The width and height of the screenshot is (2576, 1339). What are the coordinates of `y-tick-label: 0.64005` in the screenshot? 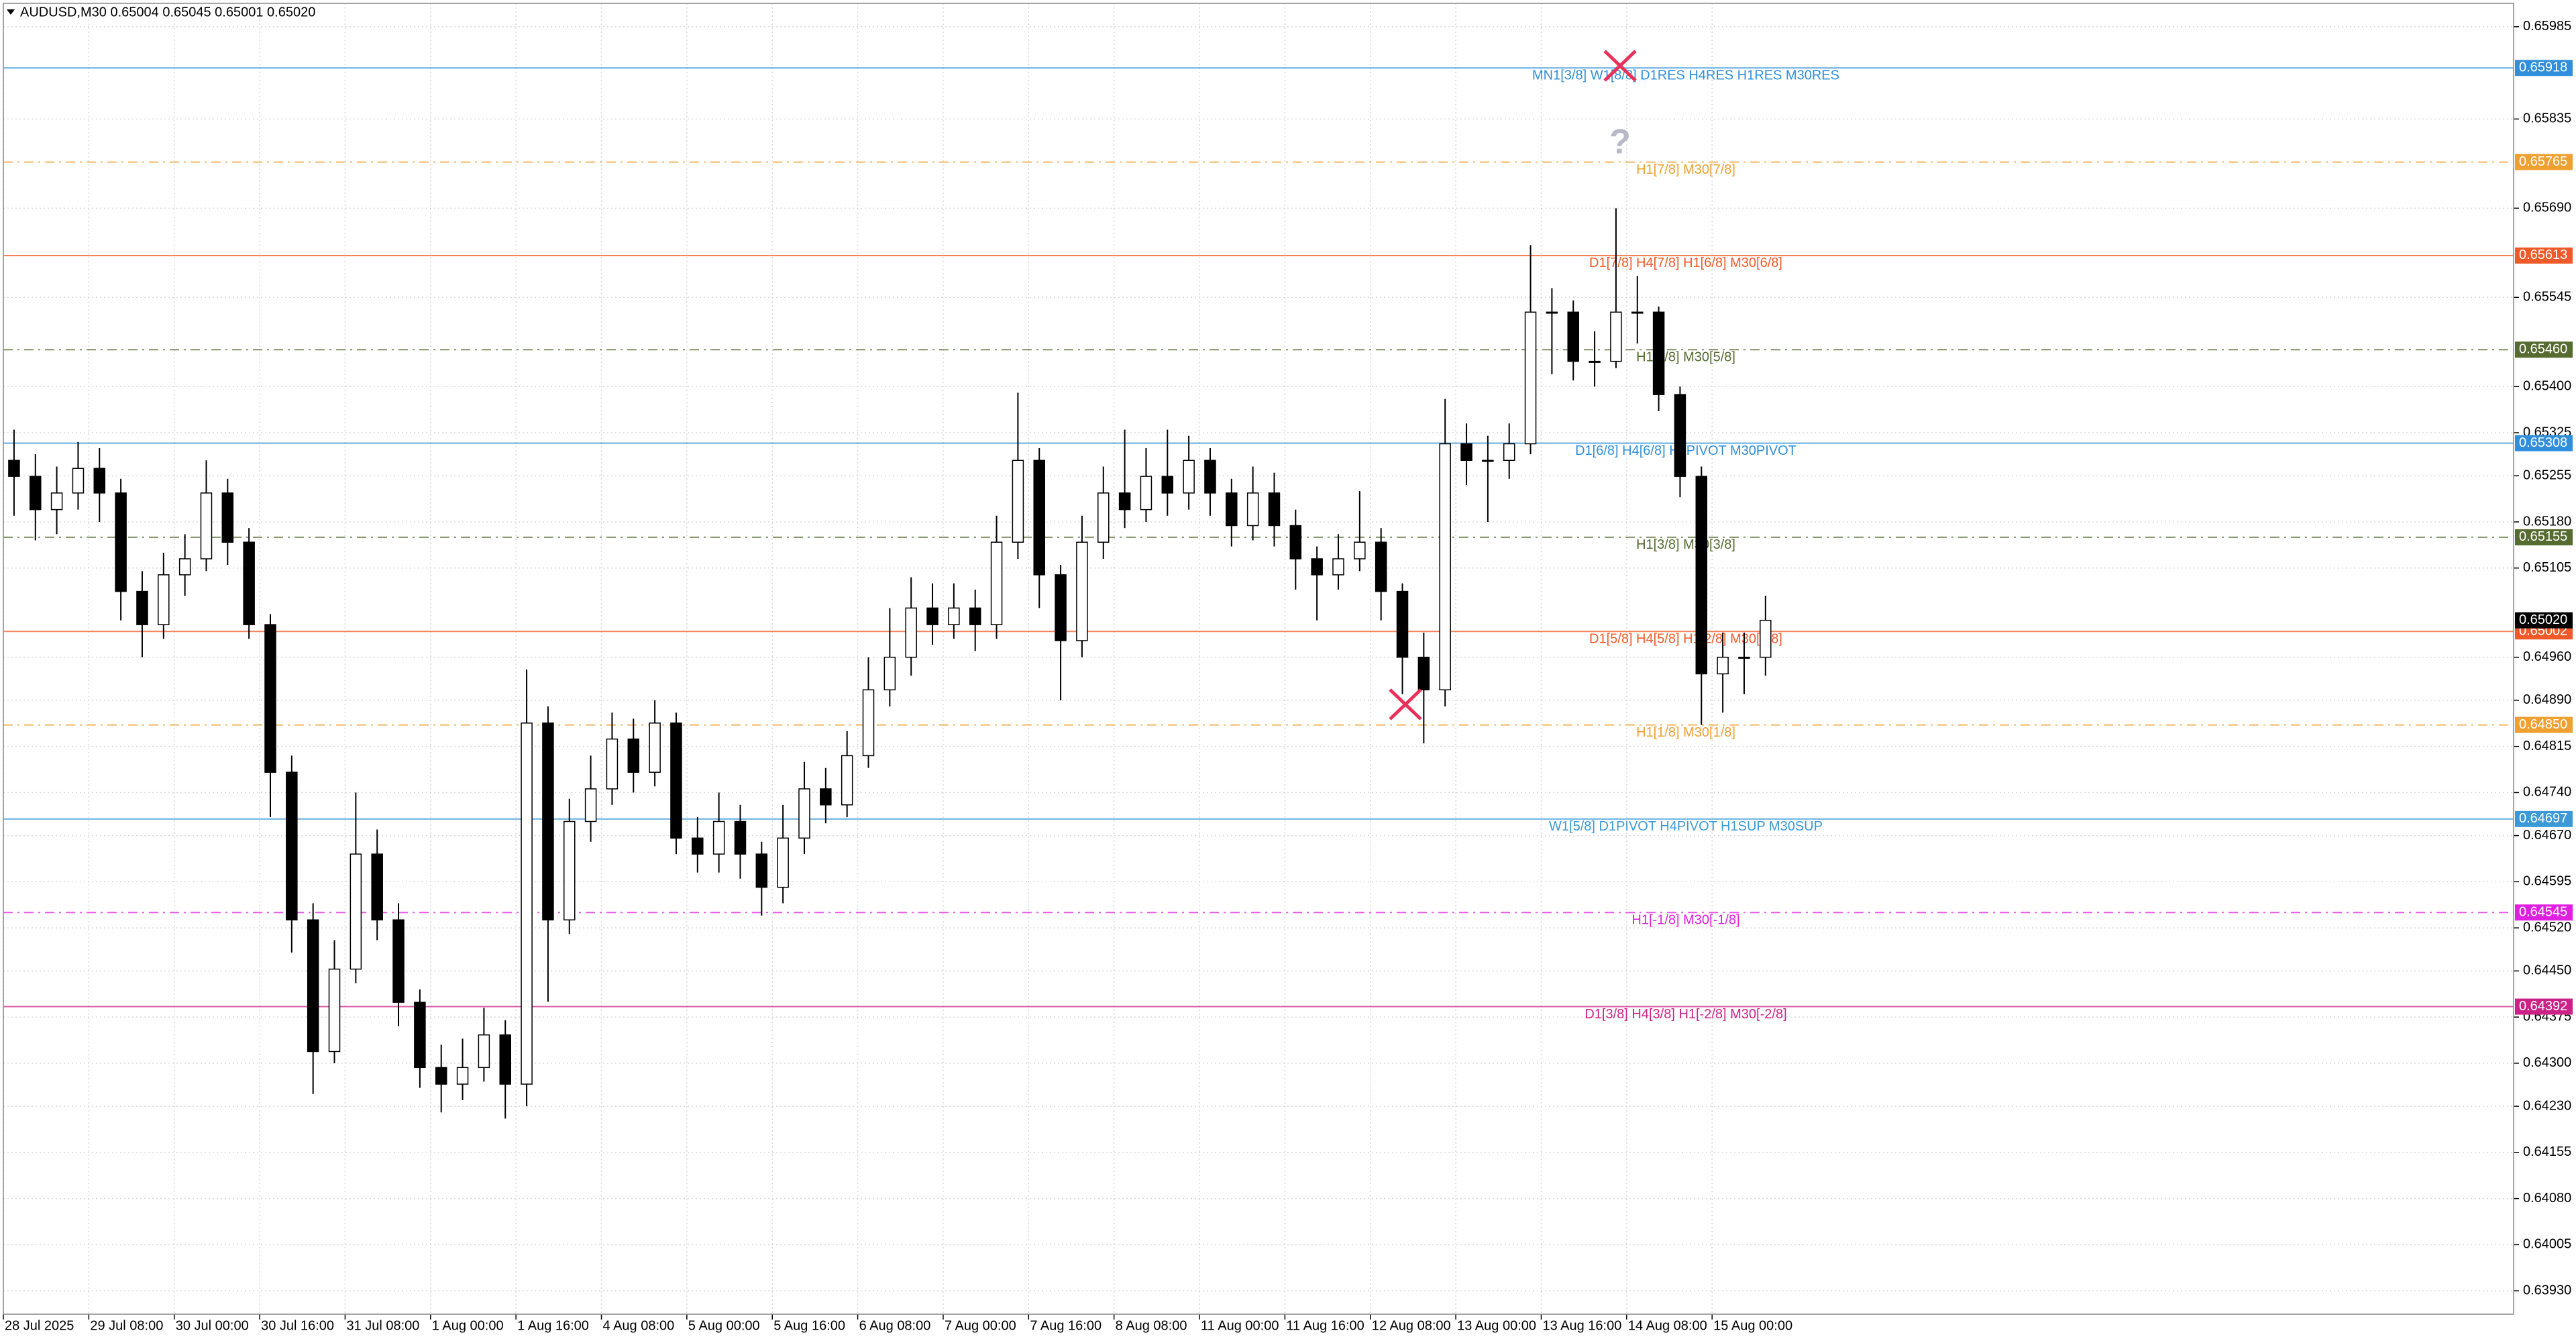 It's located at (2547, 1244).